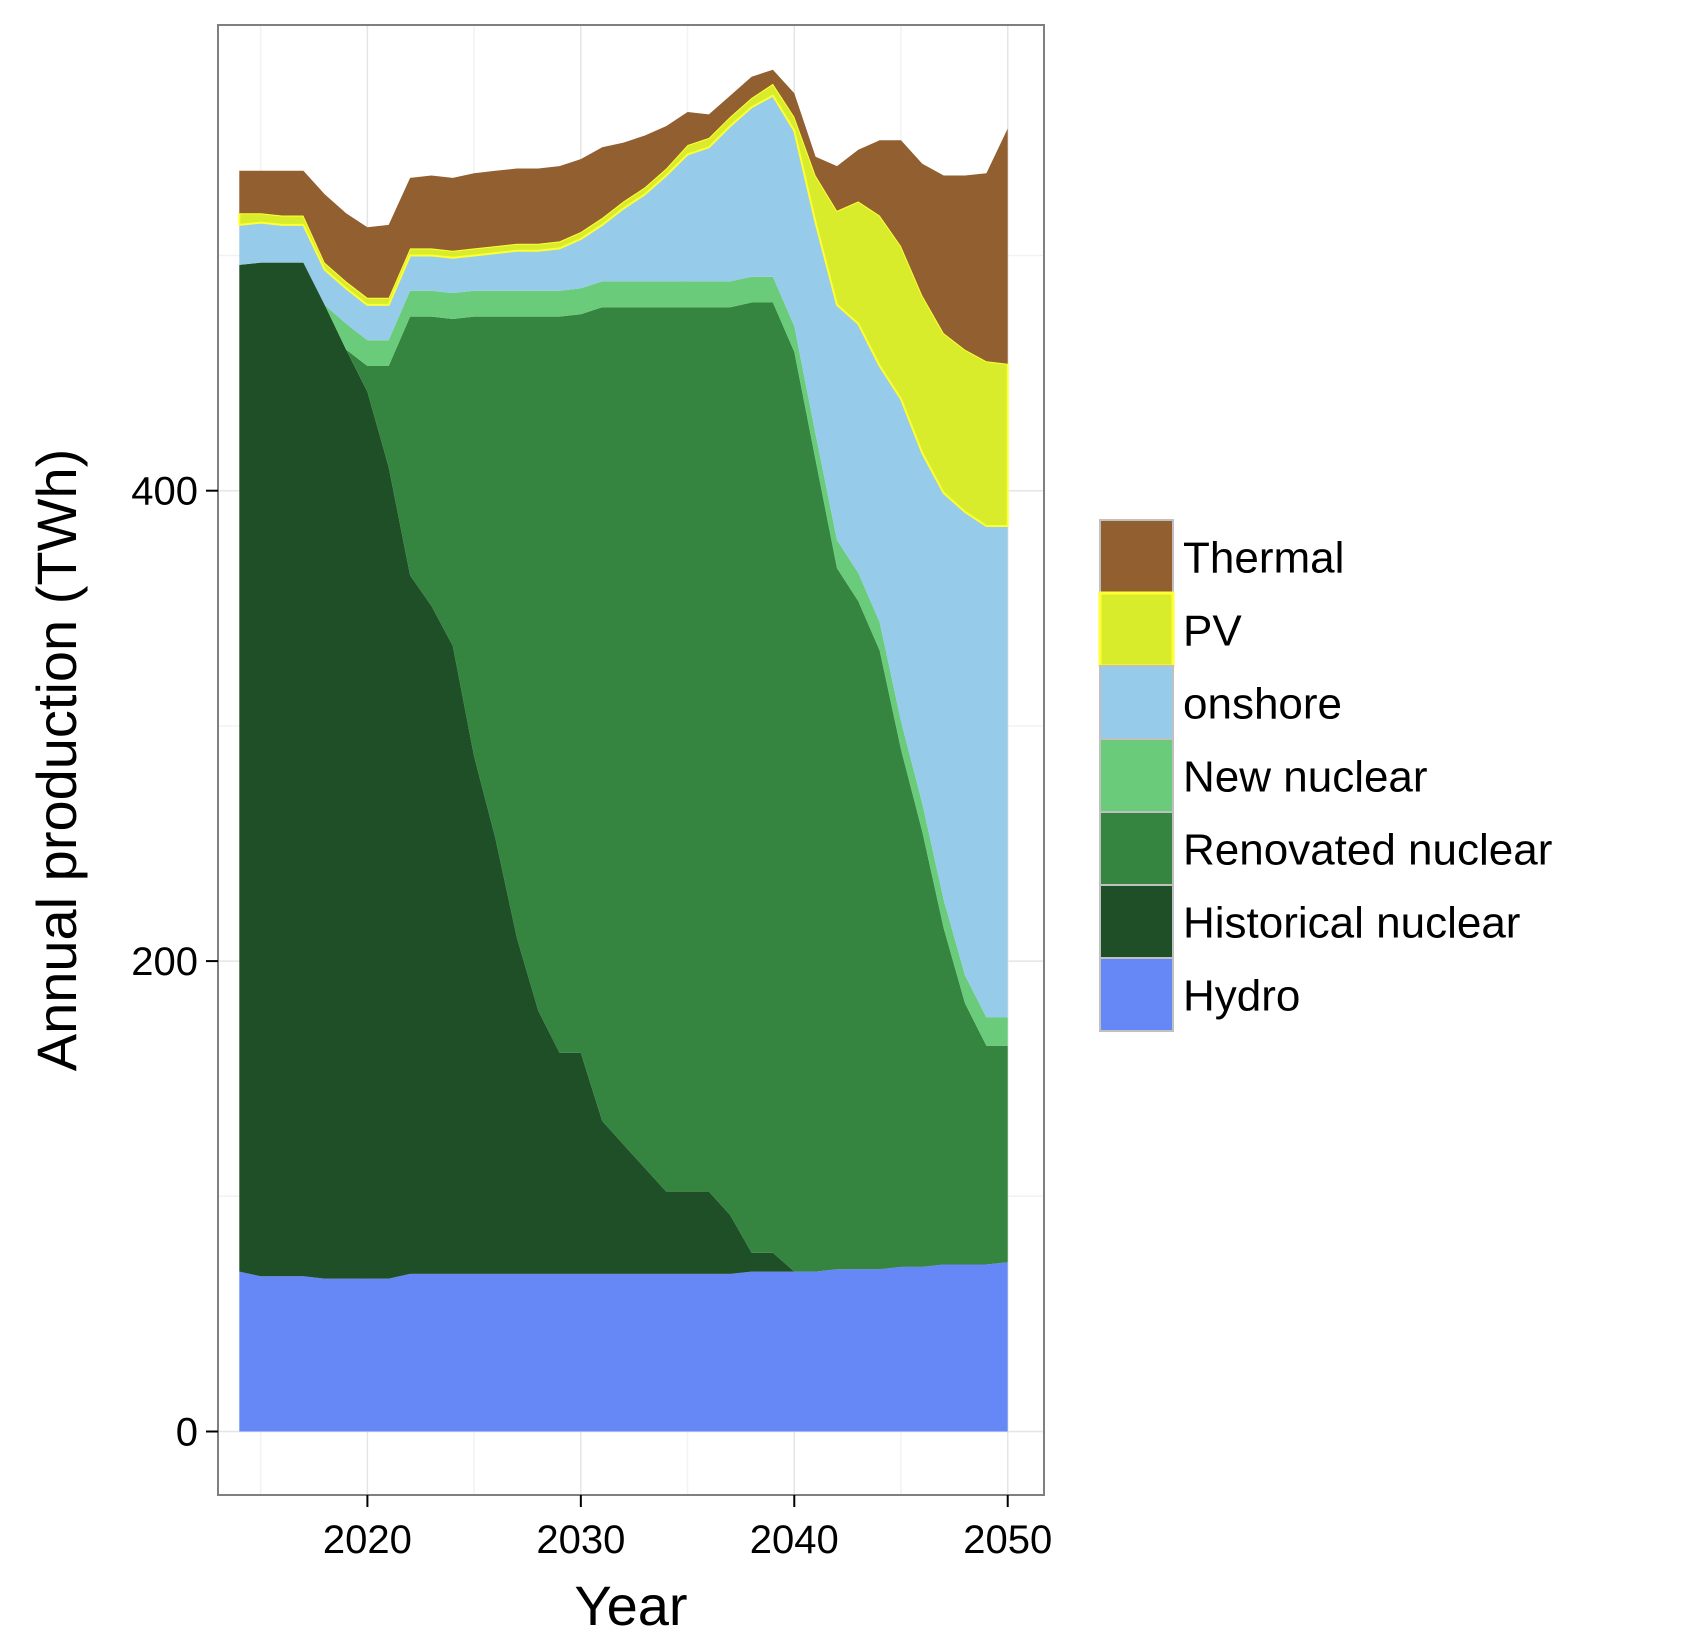 This screenshot has width=1691, height=1650. What do you see at coordinates (623, 216) in the screenshot?
I see `area-thermal` at bounding box center [623, 216].